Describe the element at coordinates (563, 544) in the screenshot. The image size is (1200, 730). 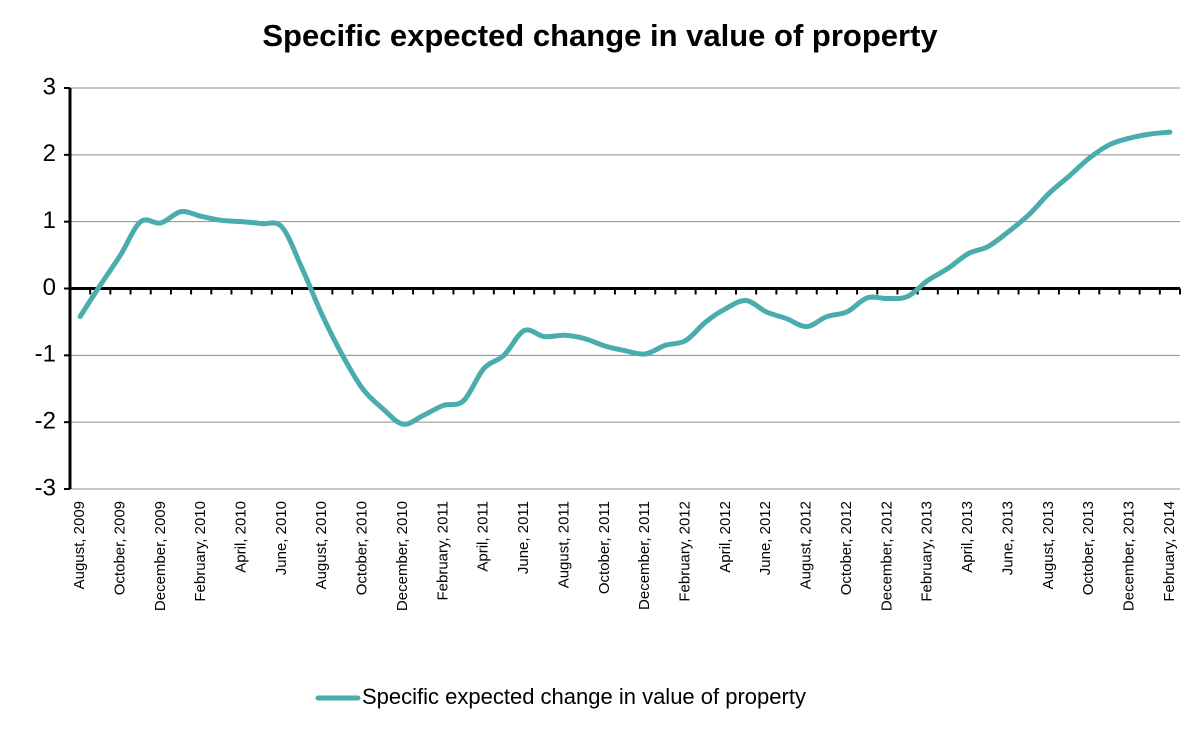
I see `x-tick-label: August, 2011` at that location.